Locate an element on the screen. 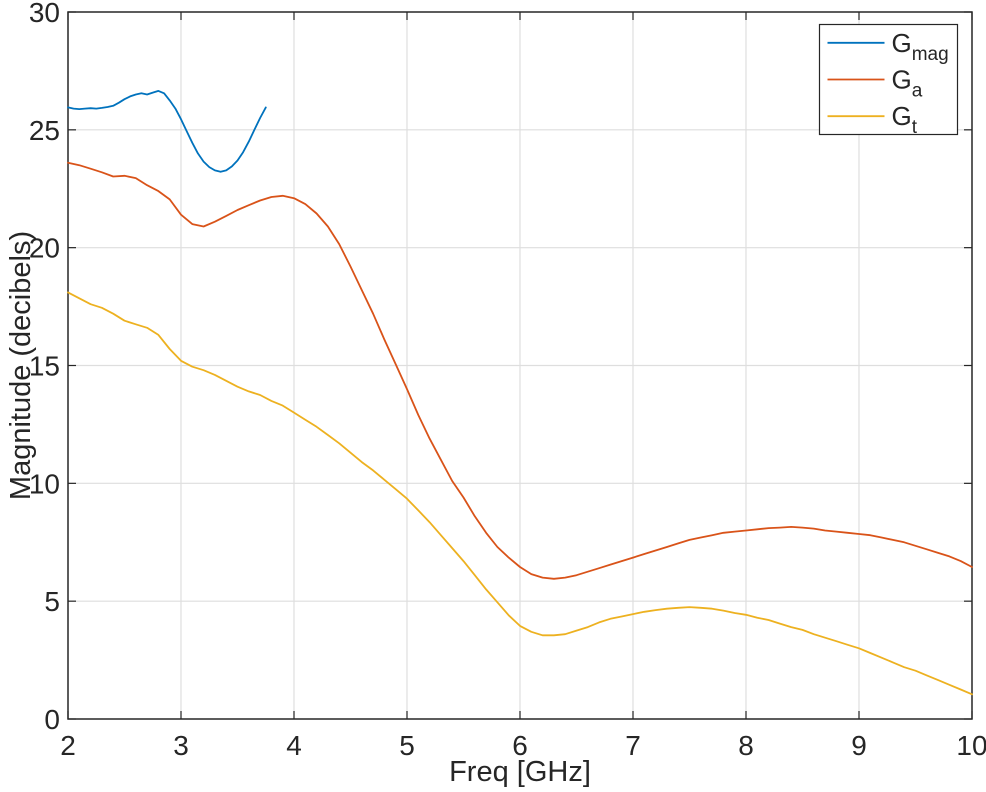  x-tick-label-2: 2 is located at coordinates (68, 745).